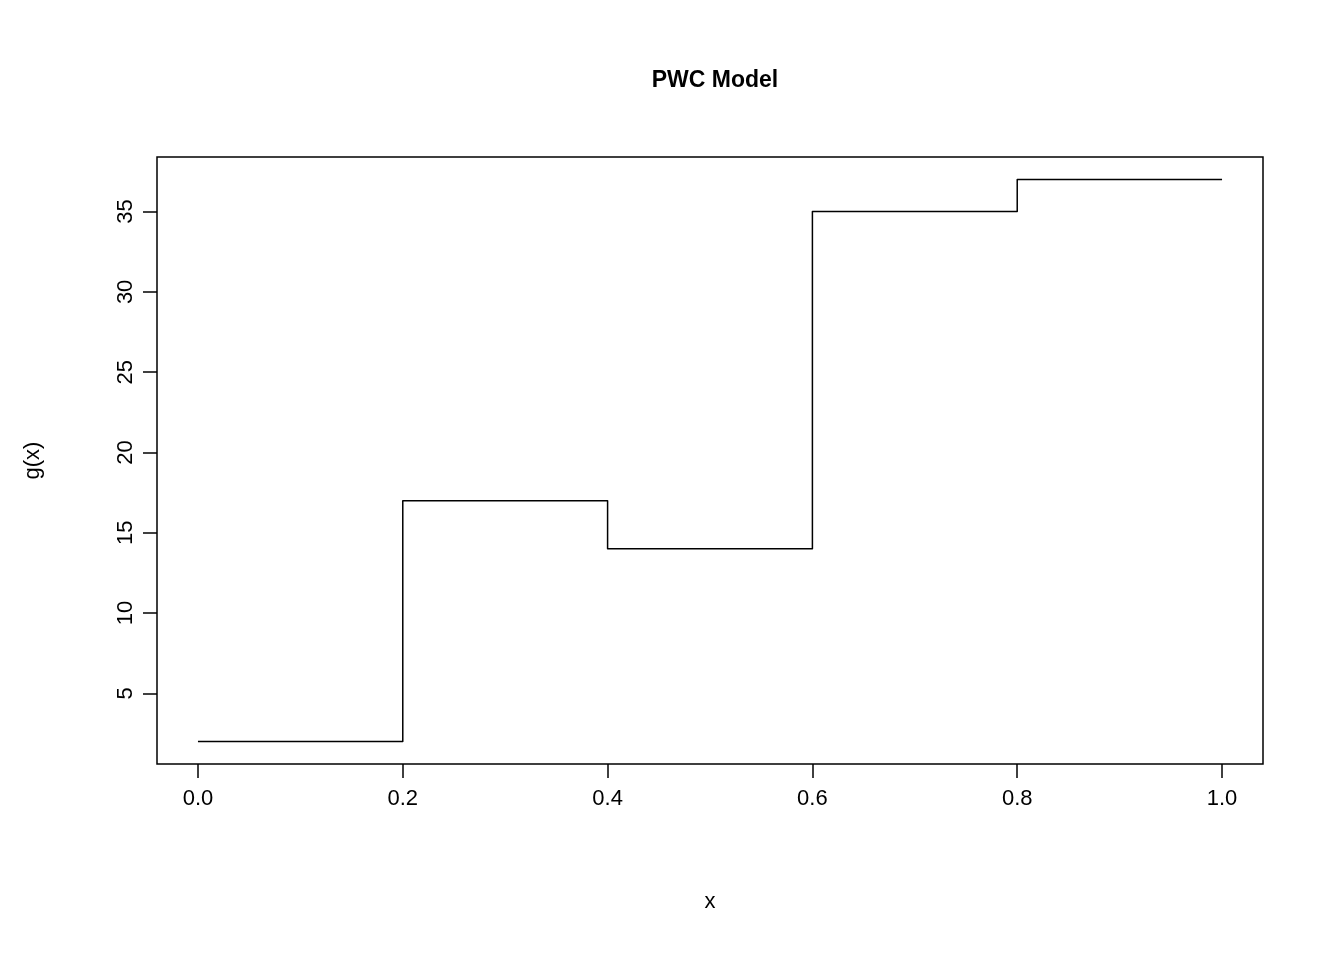 The height and width of the screenshot is (960, 1344). I want to click on x-tick-label: 0.8, so click(1017, 797).